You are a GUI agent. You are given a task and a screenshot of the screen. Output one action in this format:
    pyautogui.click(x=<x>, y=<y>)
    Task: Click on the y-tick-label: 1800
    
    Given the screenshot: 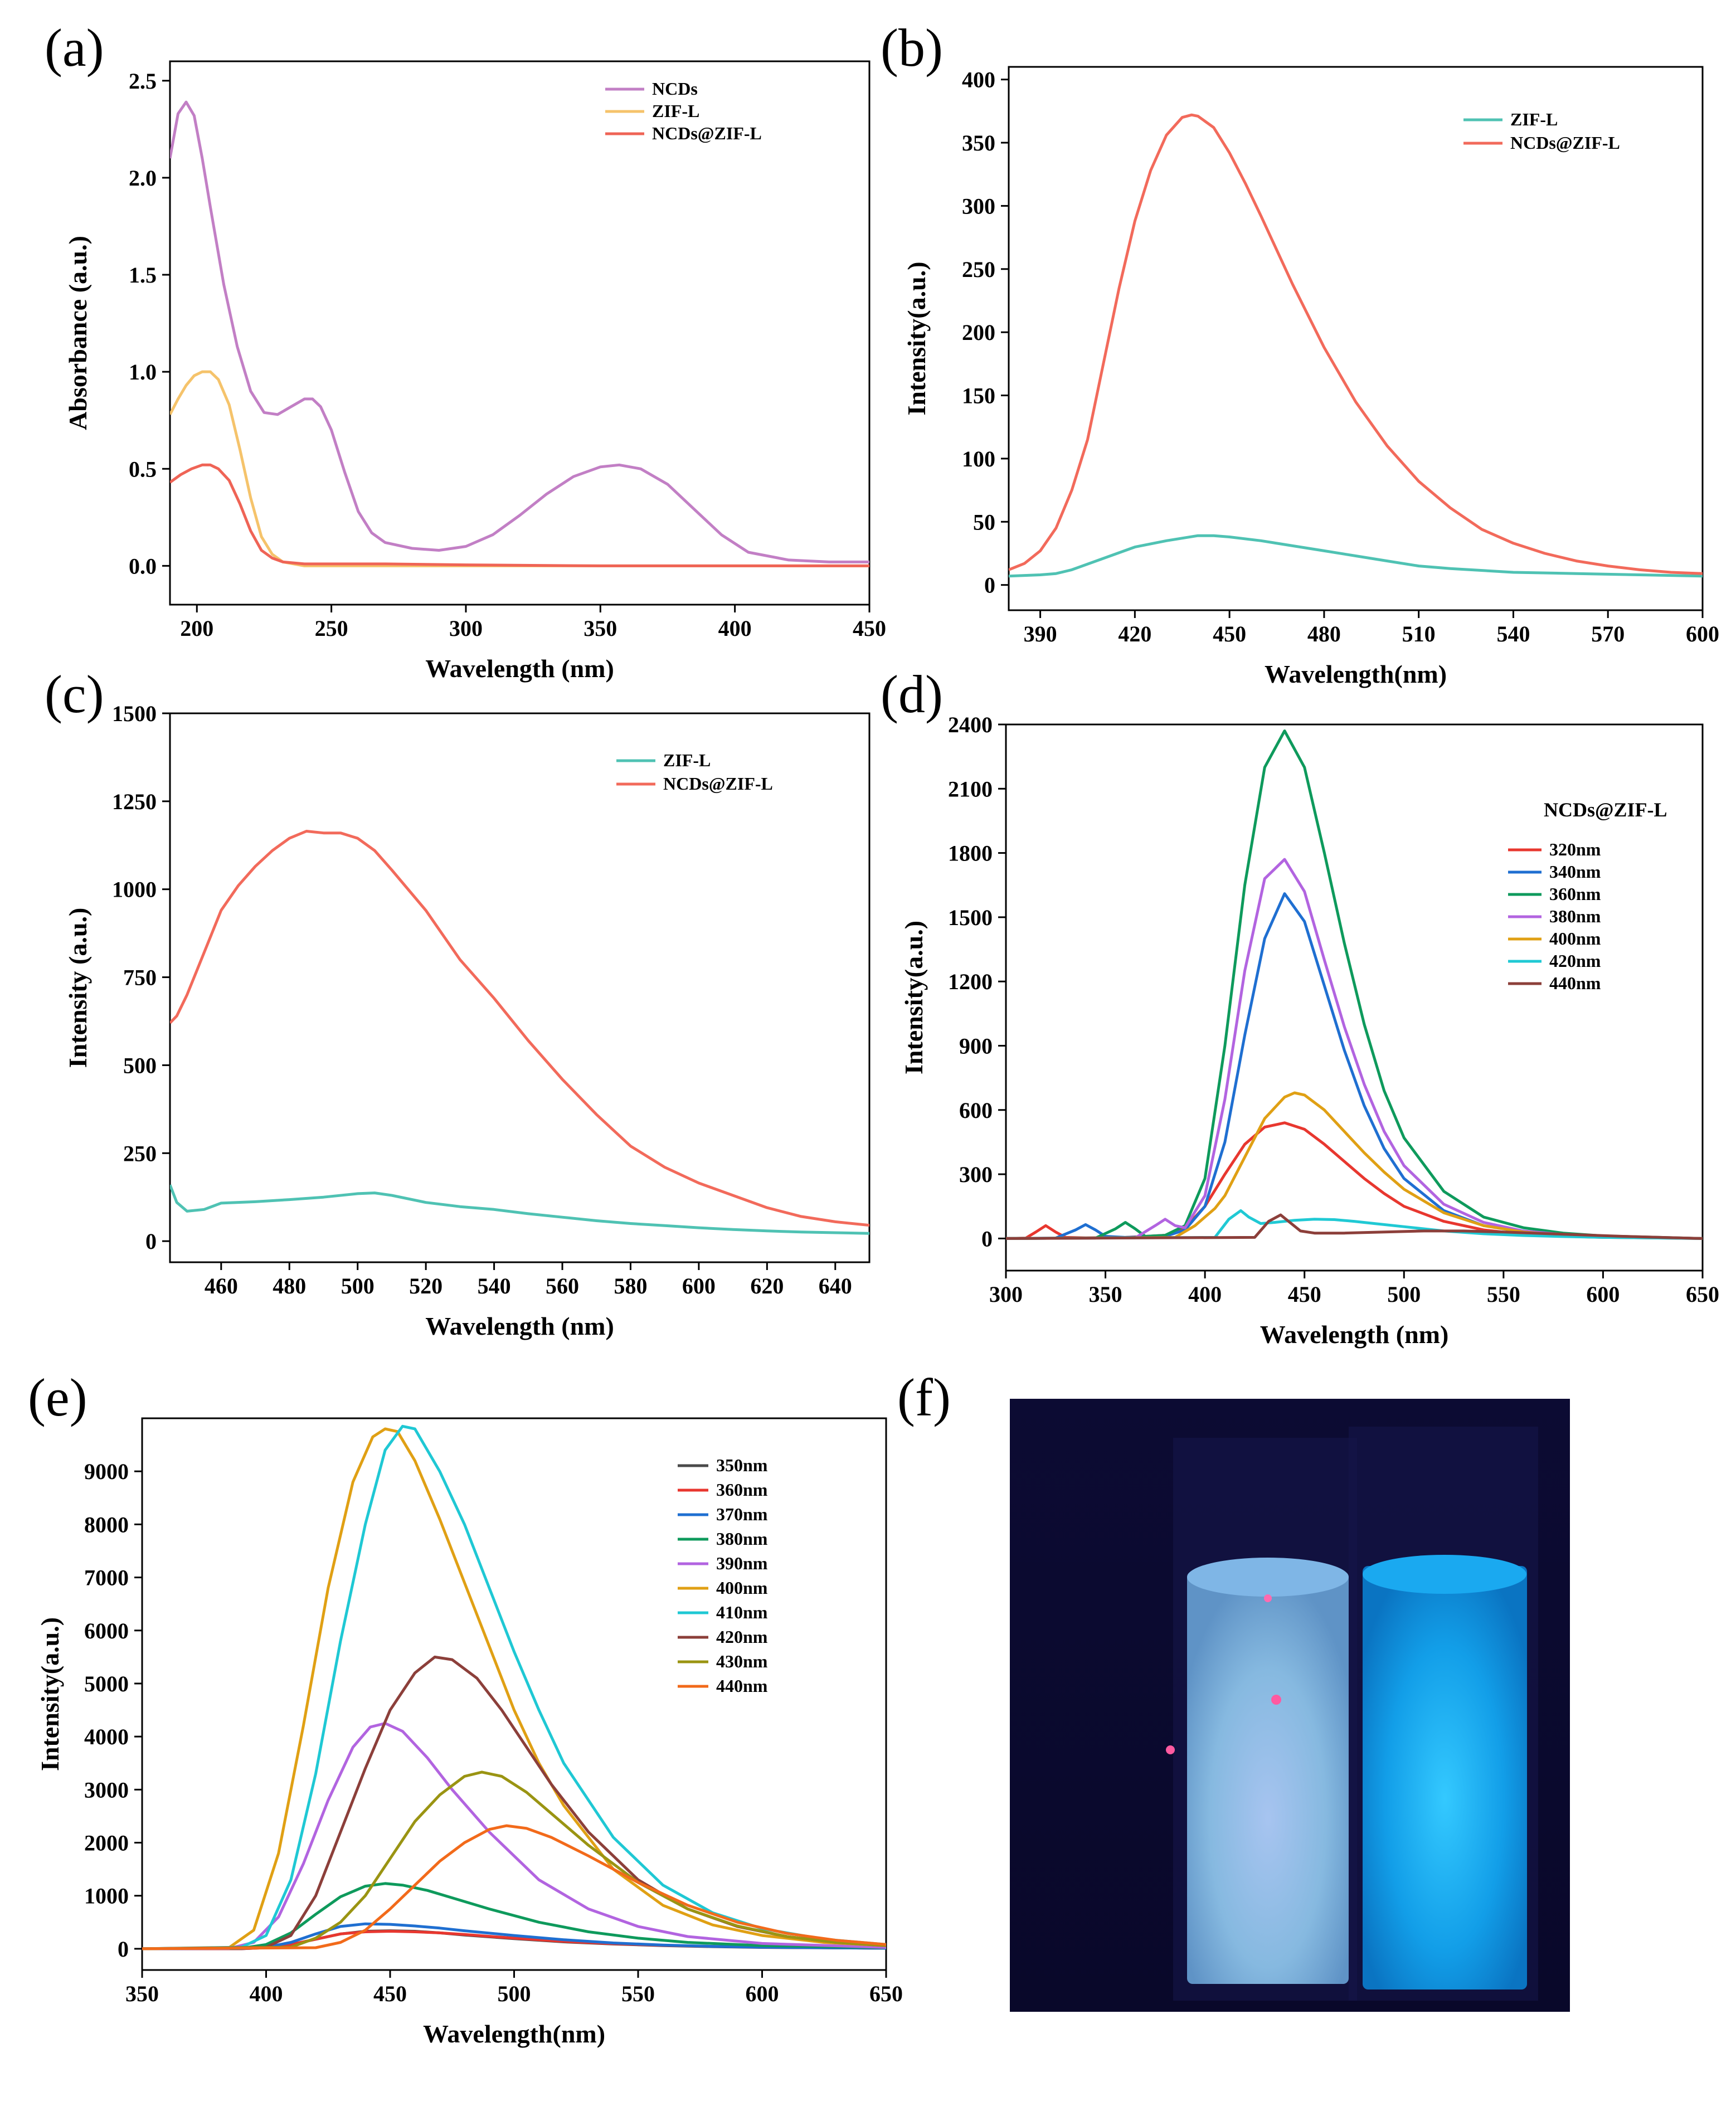 What is the action you would take?
    pyautogui.click(x=970, y=853)
    